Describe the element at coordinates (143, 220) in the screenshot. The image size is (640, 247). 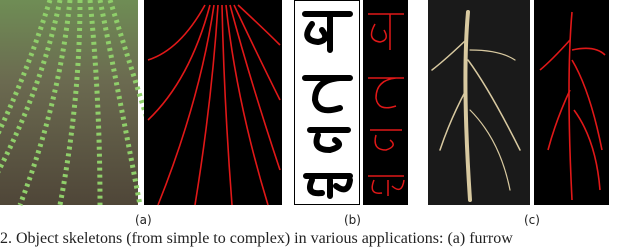
I see `panel-label: (a)` at that location.